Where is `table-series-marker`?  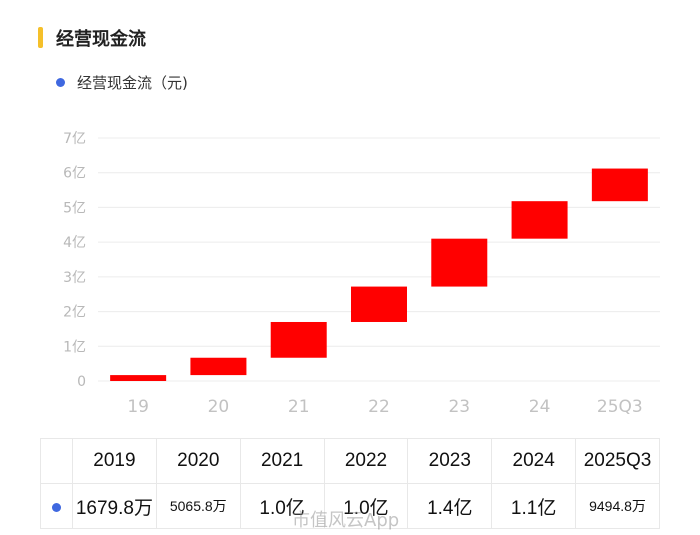 table-series-marker is located at coordinates (56, 506).